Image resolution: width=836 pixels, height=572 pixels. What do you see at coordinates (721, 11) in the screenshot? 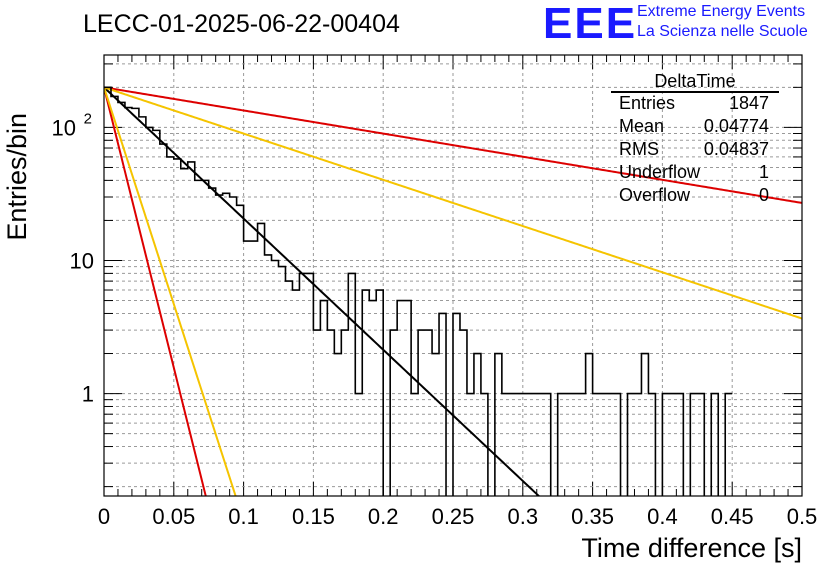
I see `logo-line-1: Extreme Energy Events` at bounding box center [721, 11].